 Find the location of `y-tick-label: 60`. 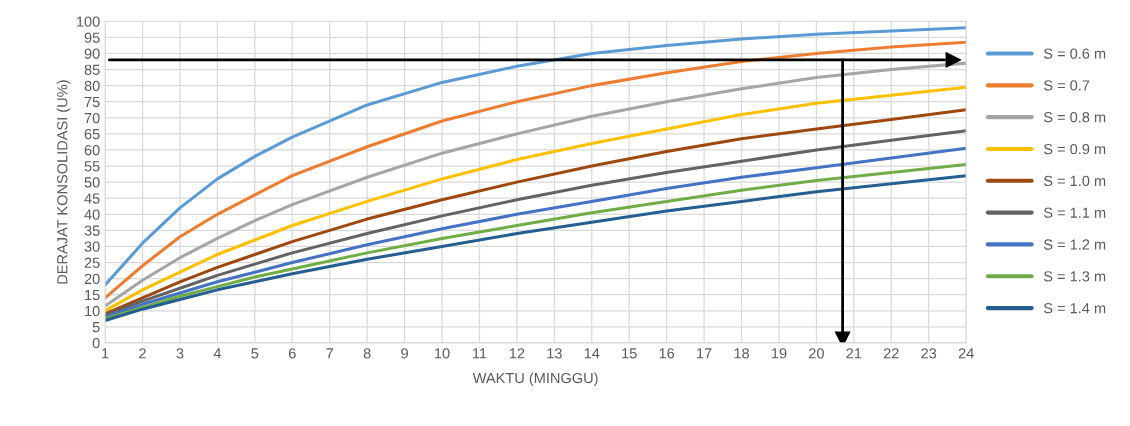

y-tick-label: 60 is located at coordinates (92, 150).